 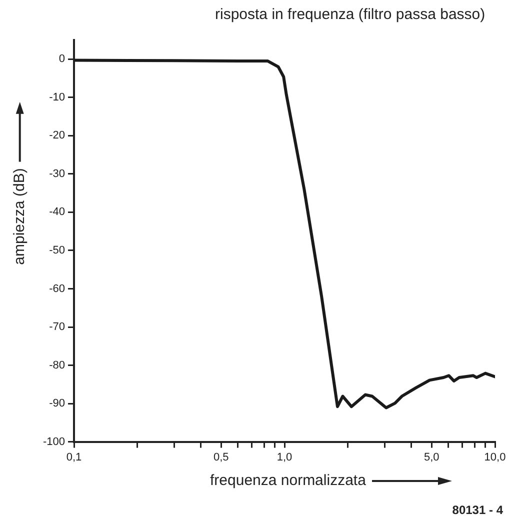 What do you see at coordinates (288, 480) in the screenshot?
I see `x-axis-title: frequenza normalizzata` at bounding box center [288, 480].